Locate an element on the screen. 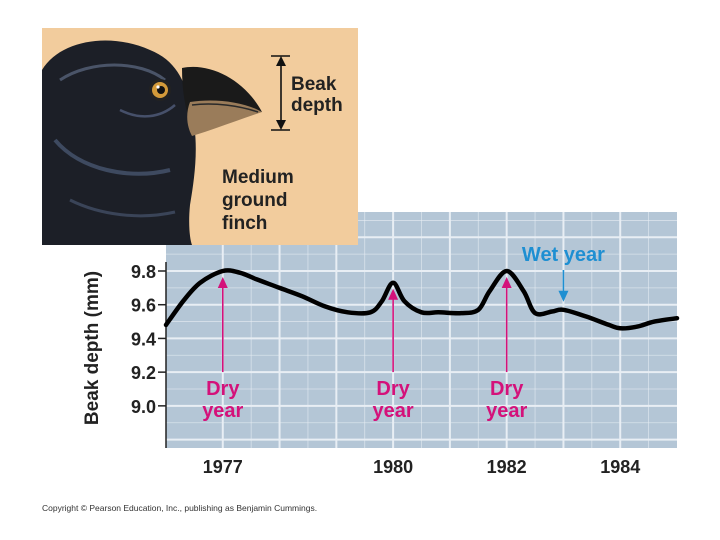  finch-picture is located at coordinates (152, 143).